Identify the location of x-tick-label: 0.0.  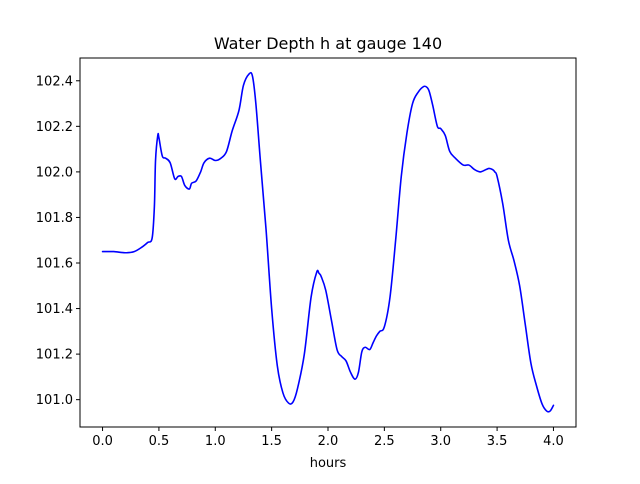
(102, 441).